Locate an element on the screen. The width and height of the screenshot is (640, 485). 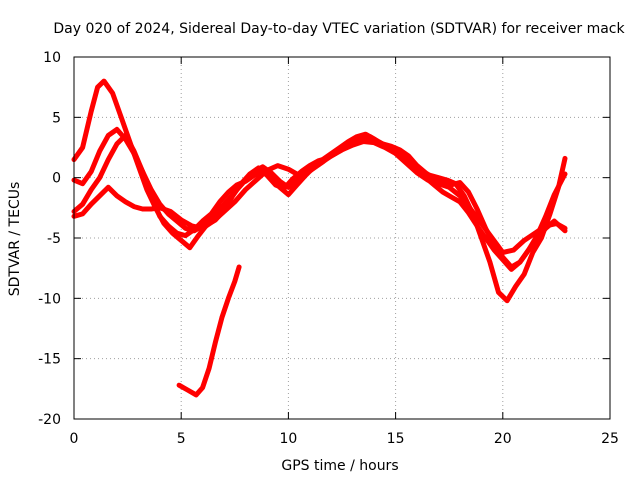
y-axis-label: SDTVAR / TECUs is located at coordinates (15, 239).